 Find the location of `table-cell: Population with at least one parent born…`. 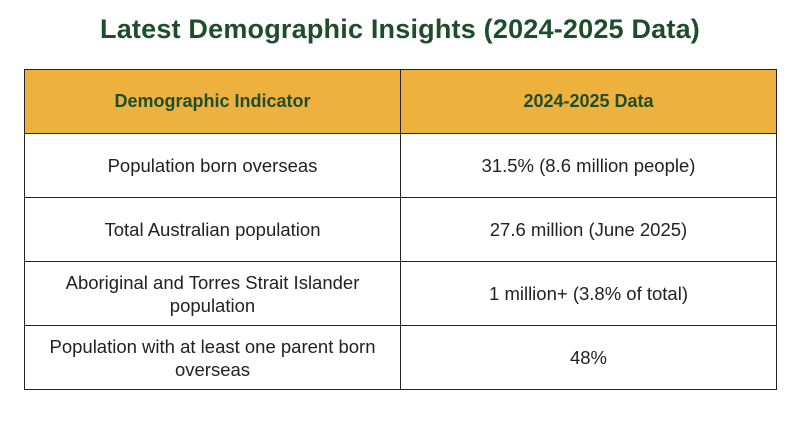

table-cell: Population with at least one parent born… is located at coordinates (212, 357).